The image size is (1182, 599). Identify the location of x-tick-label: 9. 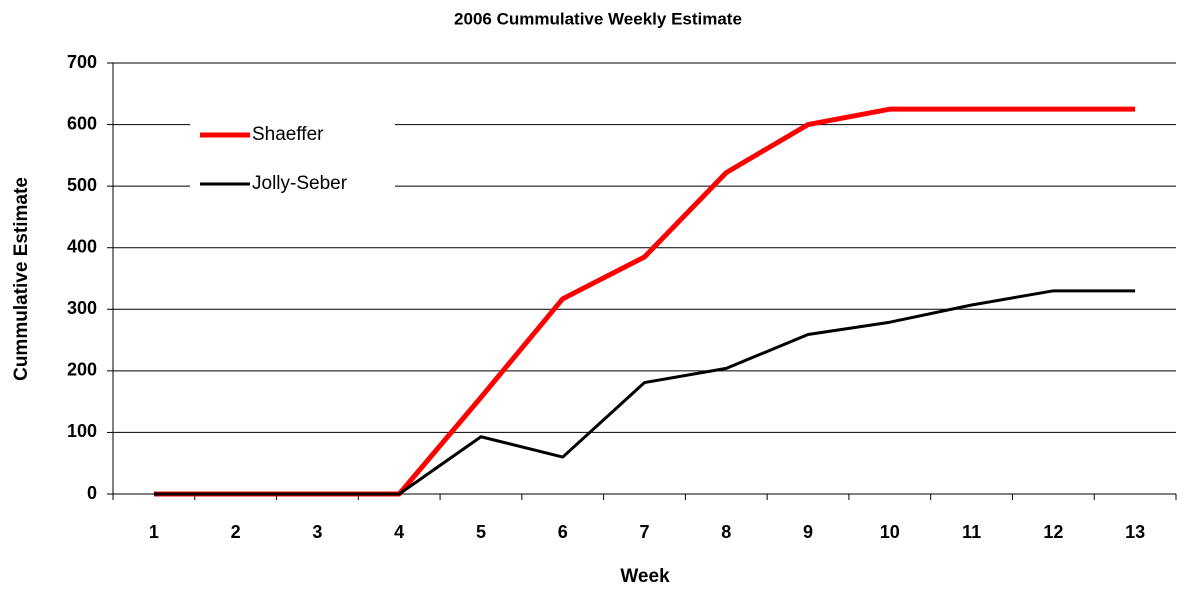
(808, 532).